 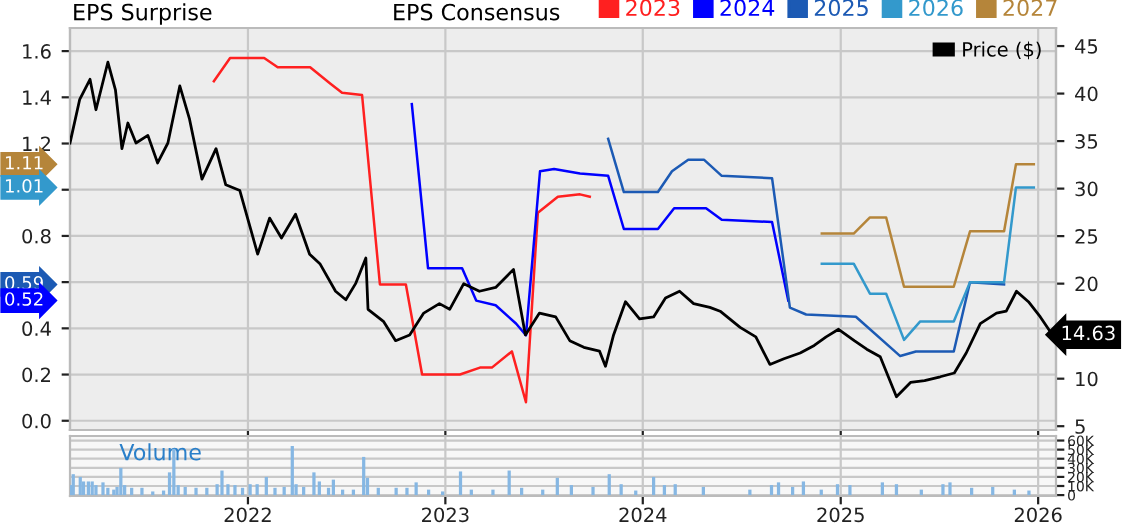 What do you see at coordinates (24, 186) in the screenshot?
I see `text: 1.01` at bounding box center [24, 186].